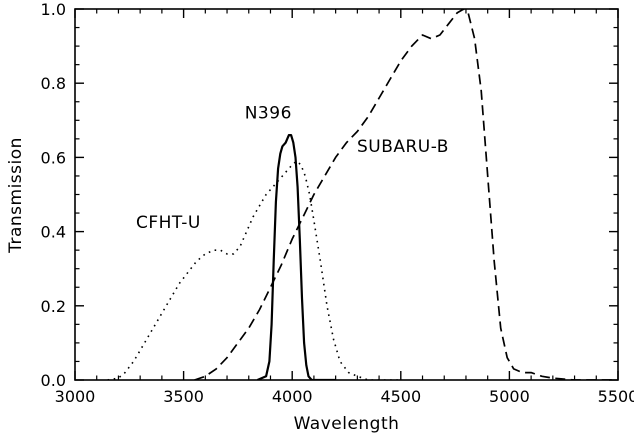 The height and width of the screenshot is (442, 634). What do you see at coordinates (75, 396) in the screenshot?
I see `x-tick-label: 3000` at bounding box center [75, 396].